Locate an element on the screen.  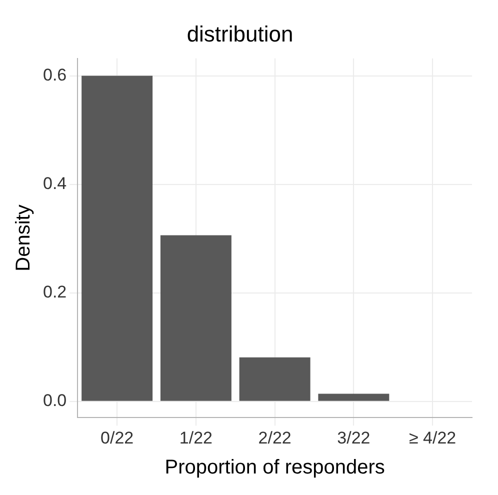
chart-title: distribution is located at coordinates (240, 33).